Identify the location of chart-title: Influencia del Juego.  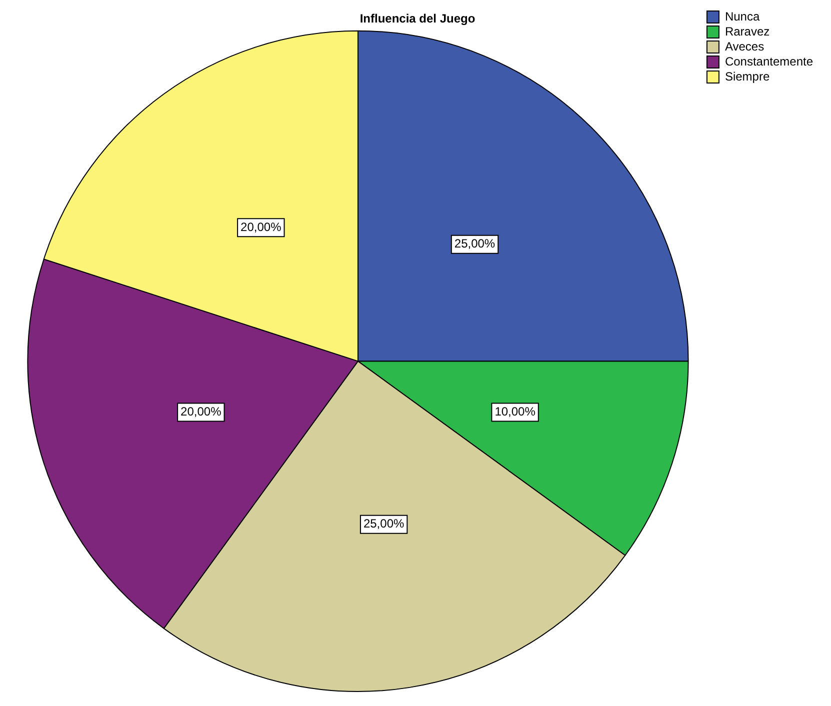
(418, 19).